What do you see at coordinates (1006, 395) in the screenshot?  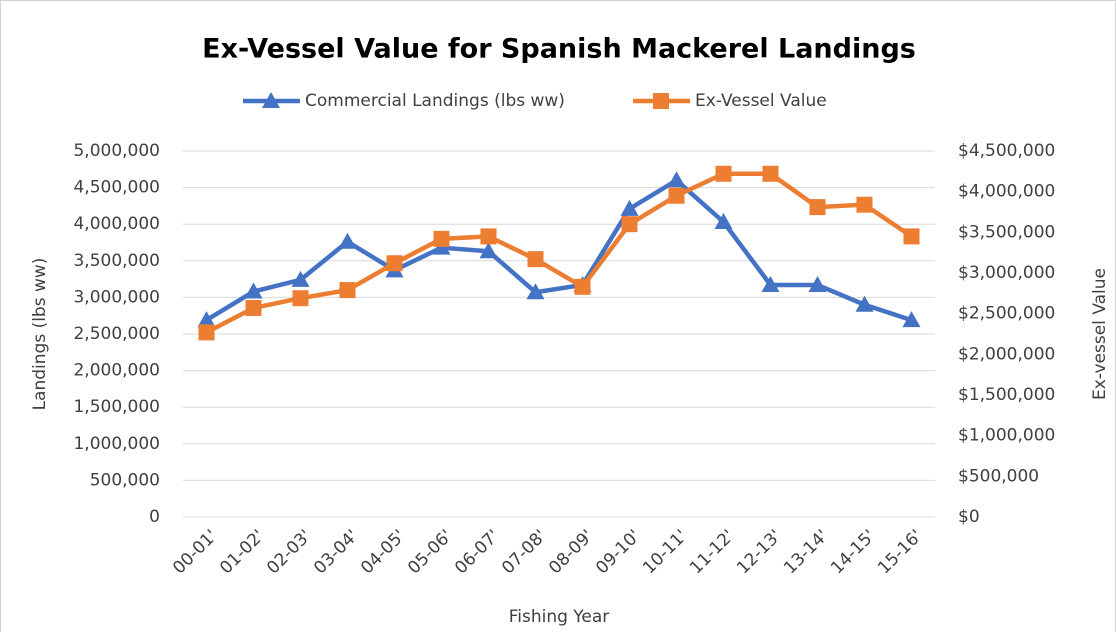 I see `y2-tick-label: $1,500,000` at bounding box center [1006, 395].